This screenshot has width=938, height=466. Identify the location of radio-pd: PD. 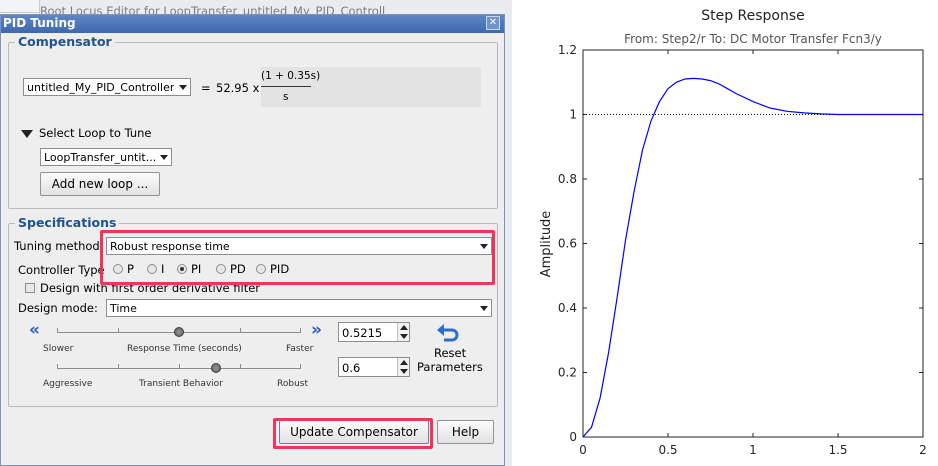
(231, 269).